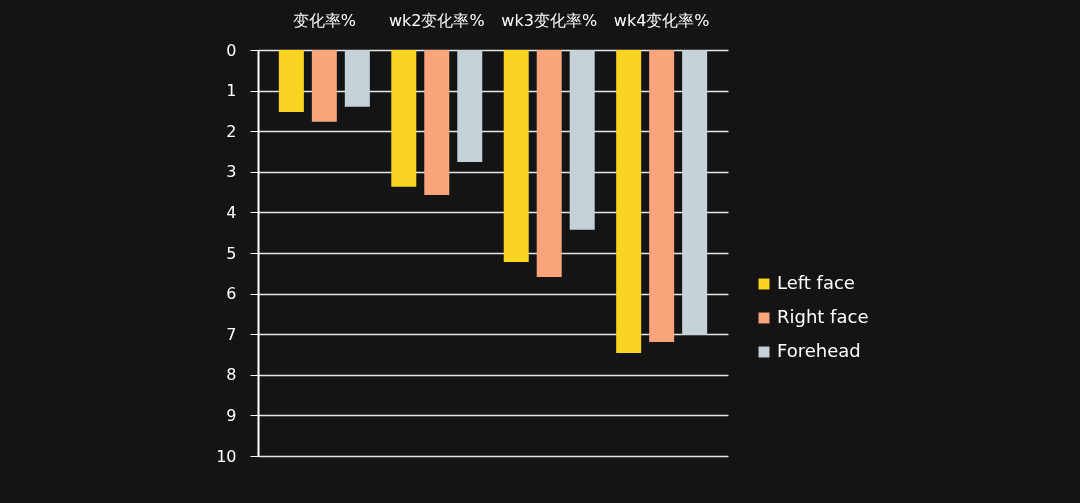  What do you see at coordinates (231, 131) in the screenshot?
I see `y-tick-label: 2` at bounding box center [231, 131].